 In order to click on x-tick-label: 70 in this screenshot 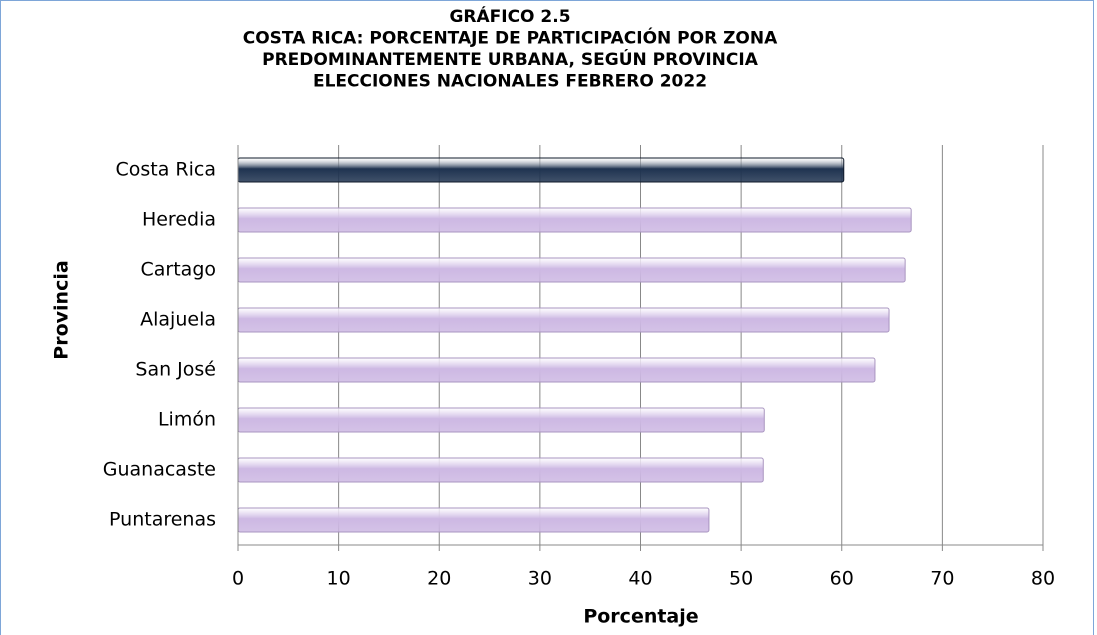, I will do `click(942, 579)`.